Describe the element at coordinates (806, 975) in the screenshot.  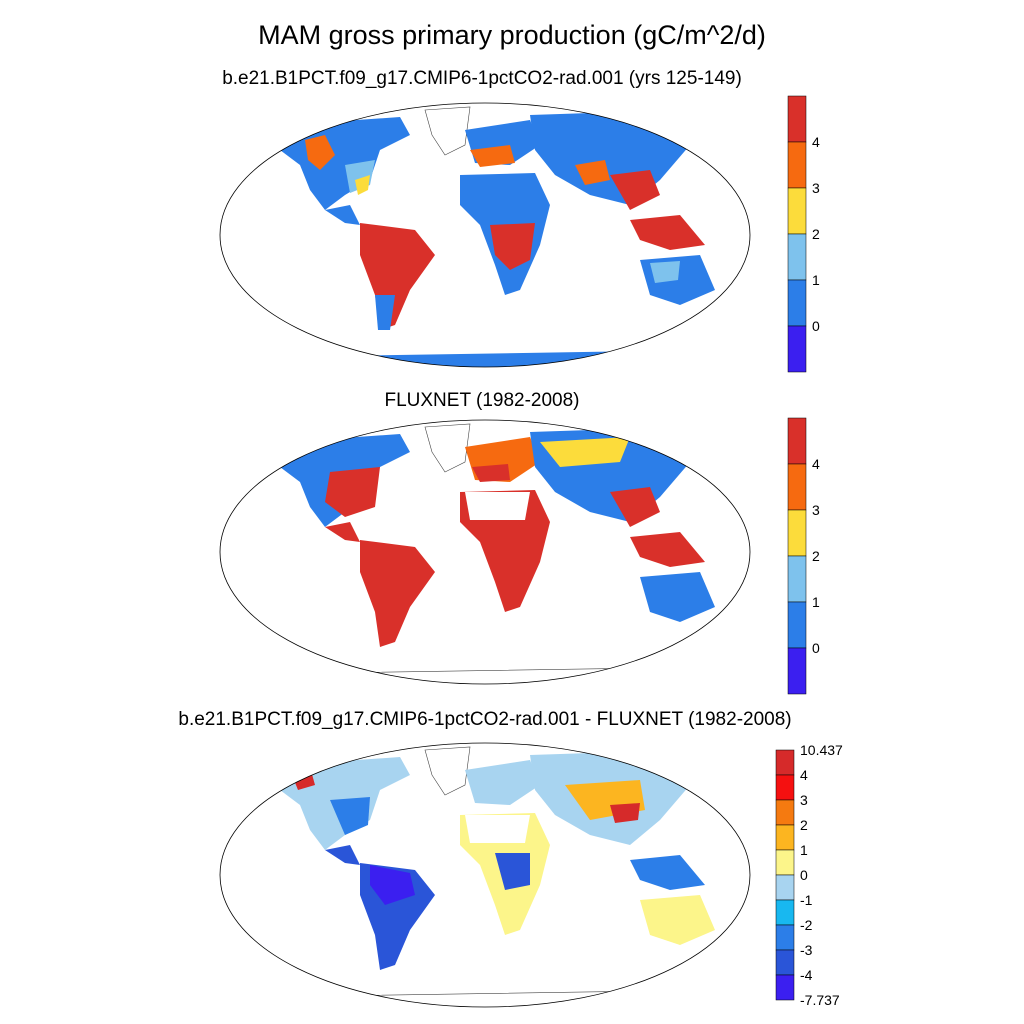
I see `colorbar-tick-label: -4` at that location.